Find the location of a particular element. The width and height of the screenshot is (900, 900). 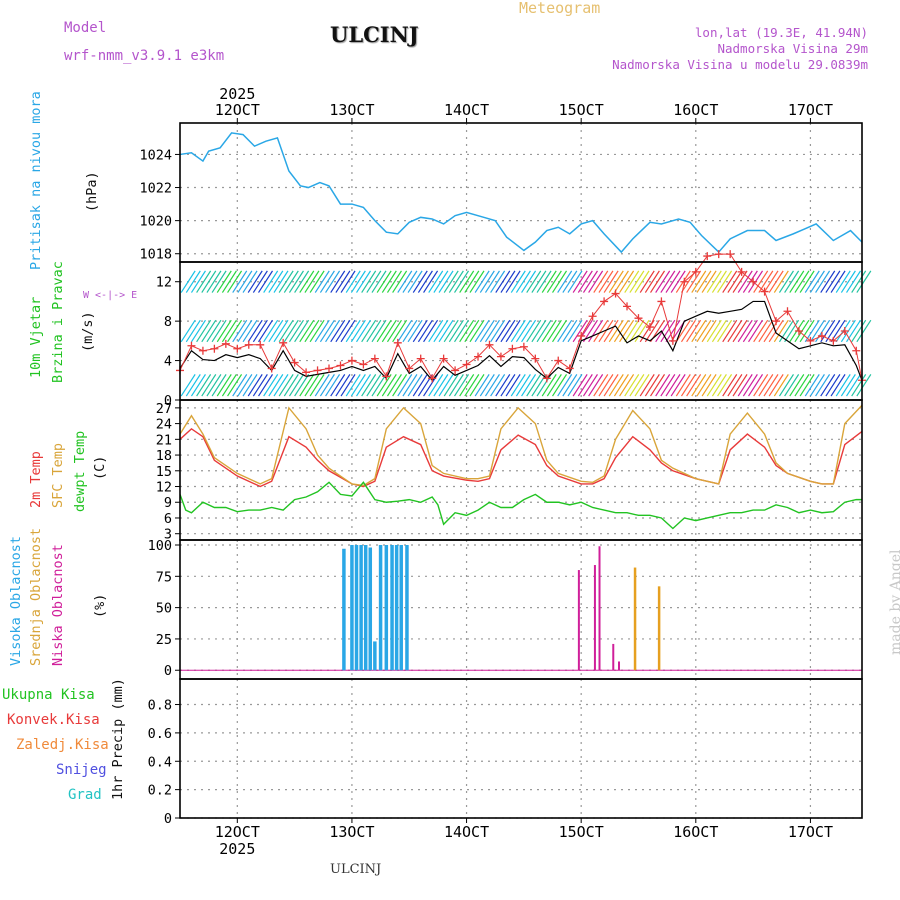

x-tick-label-bottom: 12OCT is located at coordinates (237, 832).